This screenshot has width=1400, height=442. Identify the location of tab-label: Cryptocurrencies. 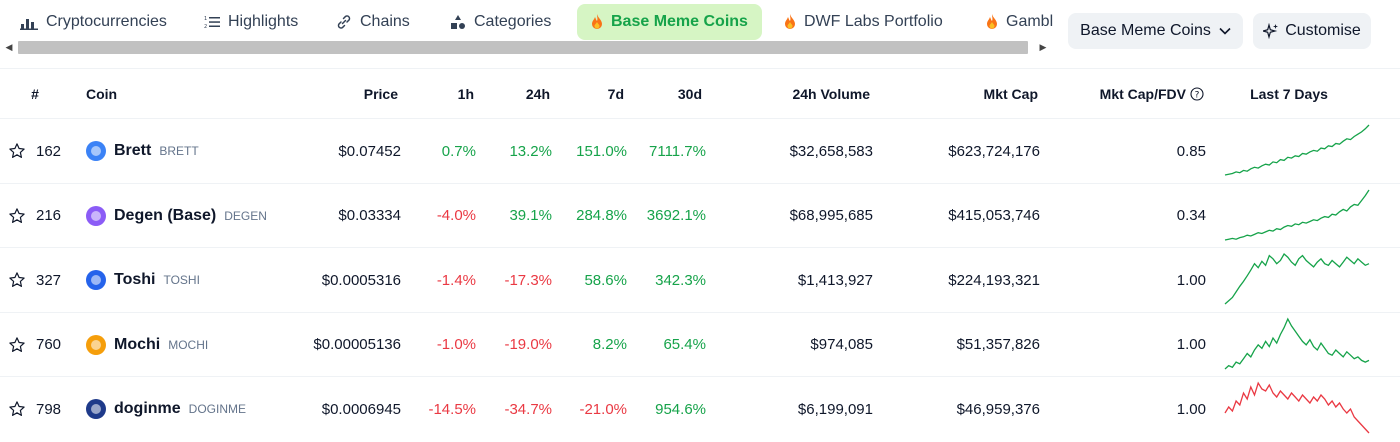
(106, 21).